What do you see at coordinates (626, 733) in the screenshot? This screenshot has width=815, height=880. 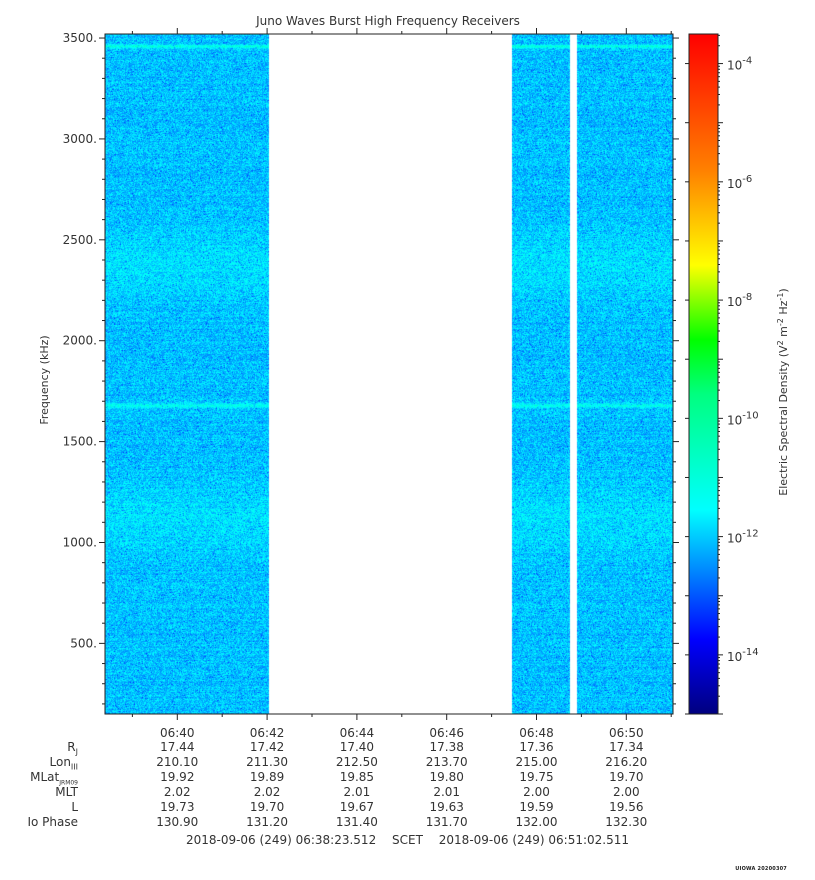 I see `x-tick-label: 06:50` at bounding box center [626, 733].